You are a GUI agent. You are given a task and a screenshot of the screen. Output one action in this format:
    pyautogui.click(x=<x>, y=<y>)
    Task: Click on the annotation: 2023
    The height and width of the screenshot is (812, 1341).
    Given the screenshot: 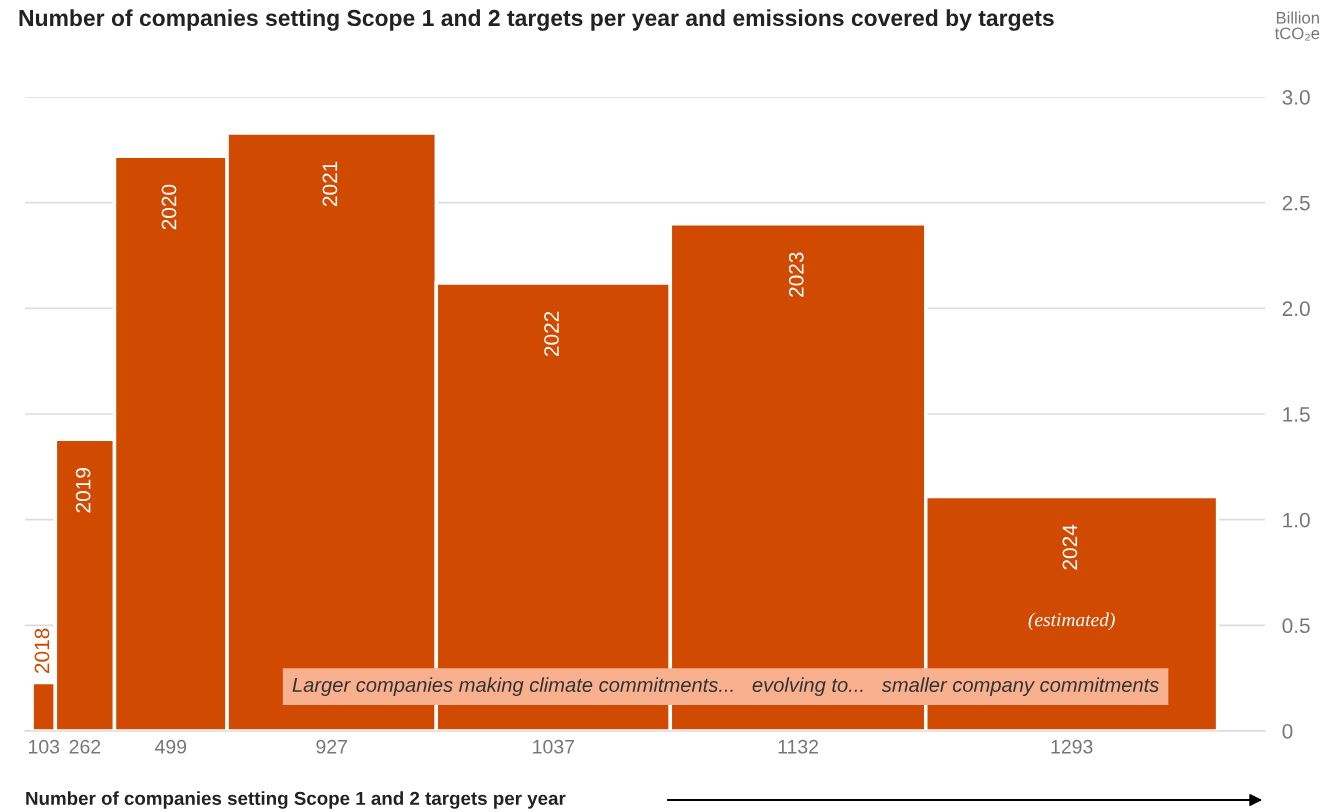 What is the action you would take?
    pyautogui.click(x=796, y=274)
    